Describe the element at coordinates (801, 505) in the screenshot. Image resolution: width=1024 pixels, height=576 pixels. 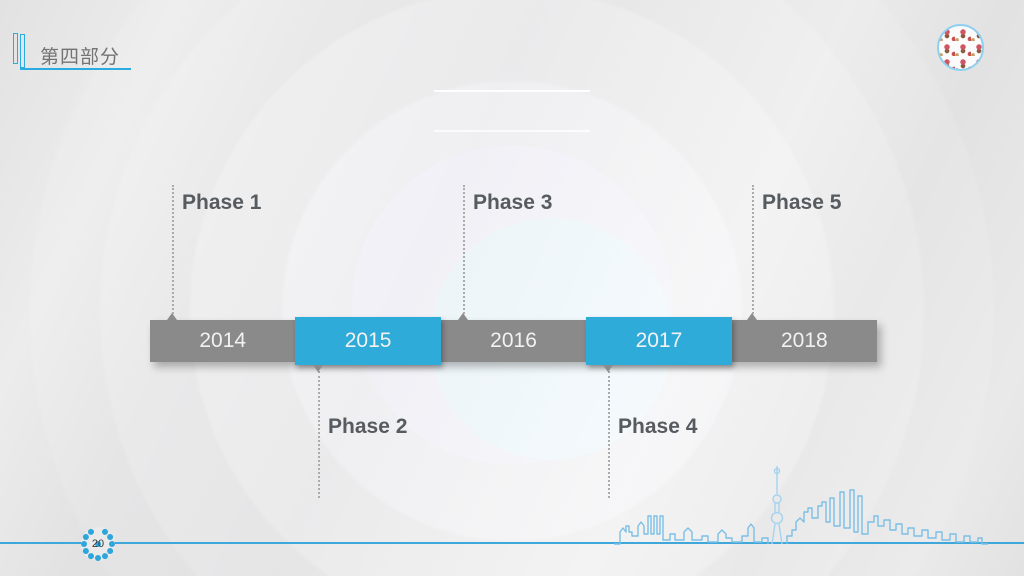
I see `city-skyline-icon` at that location.